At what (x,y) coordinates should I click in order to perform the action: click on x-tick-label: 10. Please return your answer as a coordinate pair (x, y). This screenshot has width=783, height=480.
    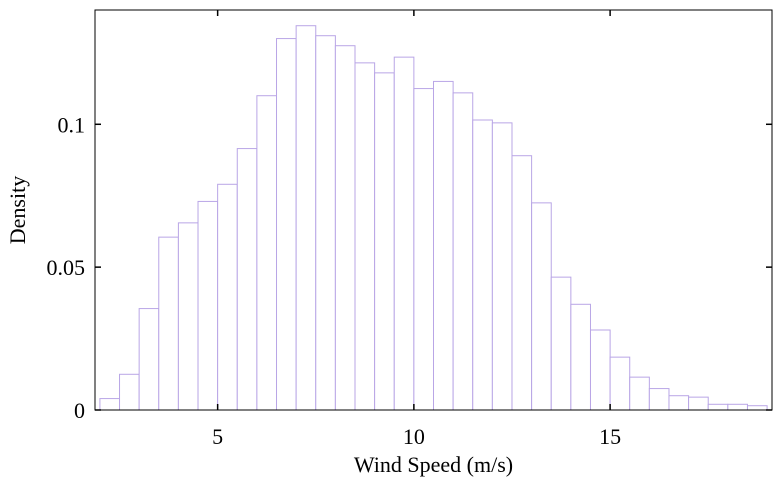
    Looking at the image, I should click on (414, 436).